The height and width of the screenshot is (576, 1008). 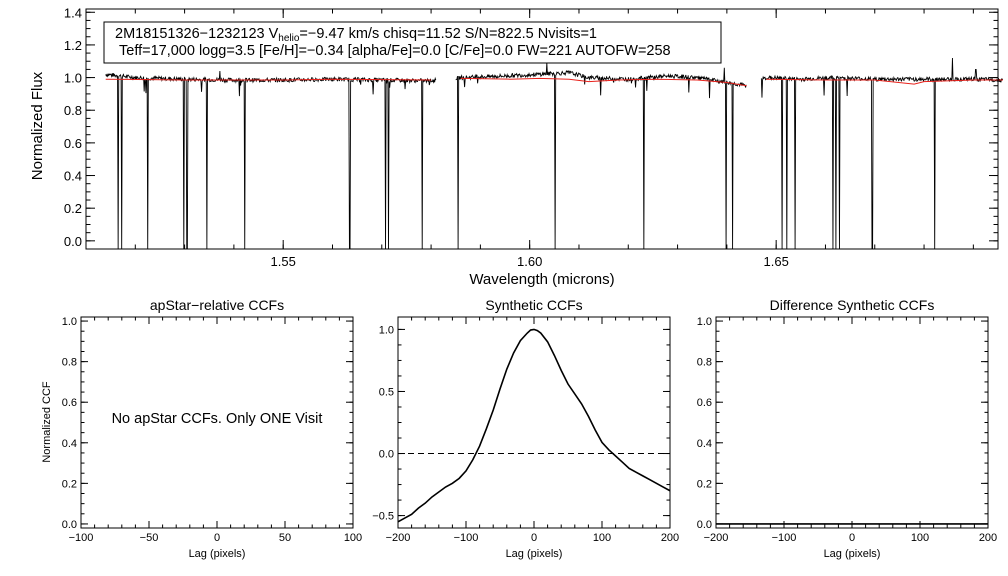 I want to click on synthetic-ccf-x-label: Lag (pixels), so click(x=534, y=554).